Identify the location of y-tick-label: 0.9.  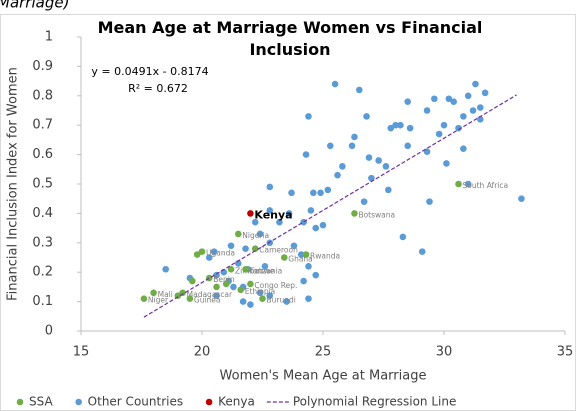
(42, 66).